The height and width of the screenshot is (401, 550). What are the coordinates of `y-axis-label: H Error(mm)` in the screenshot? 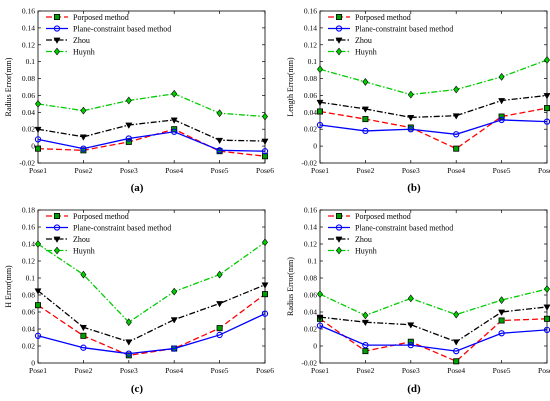 It's located at (8, 286).